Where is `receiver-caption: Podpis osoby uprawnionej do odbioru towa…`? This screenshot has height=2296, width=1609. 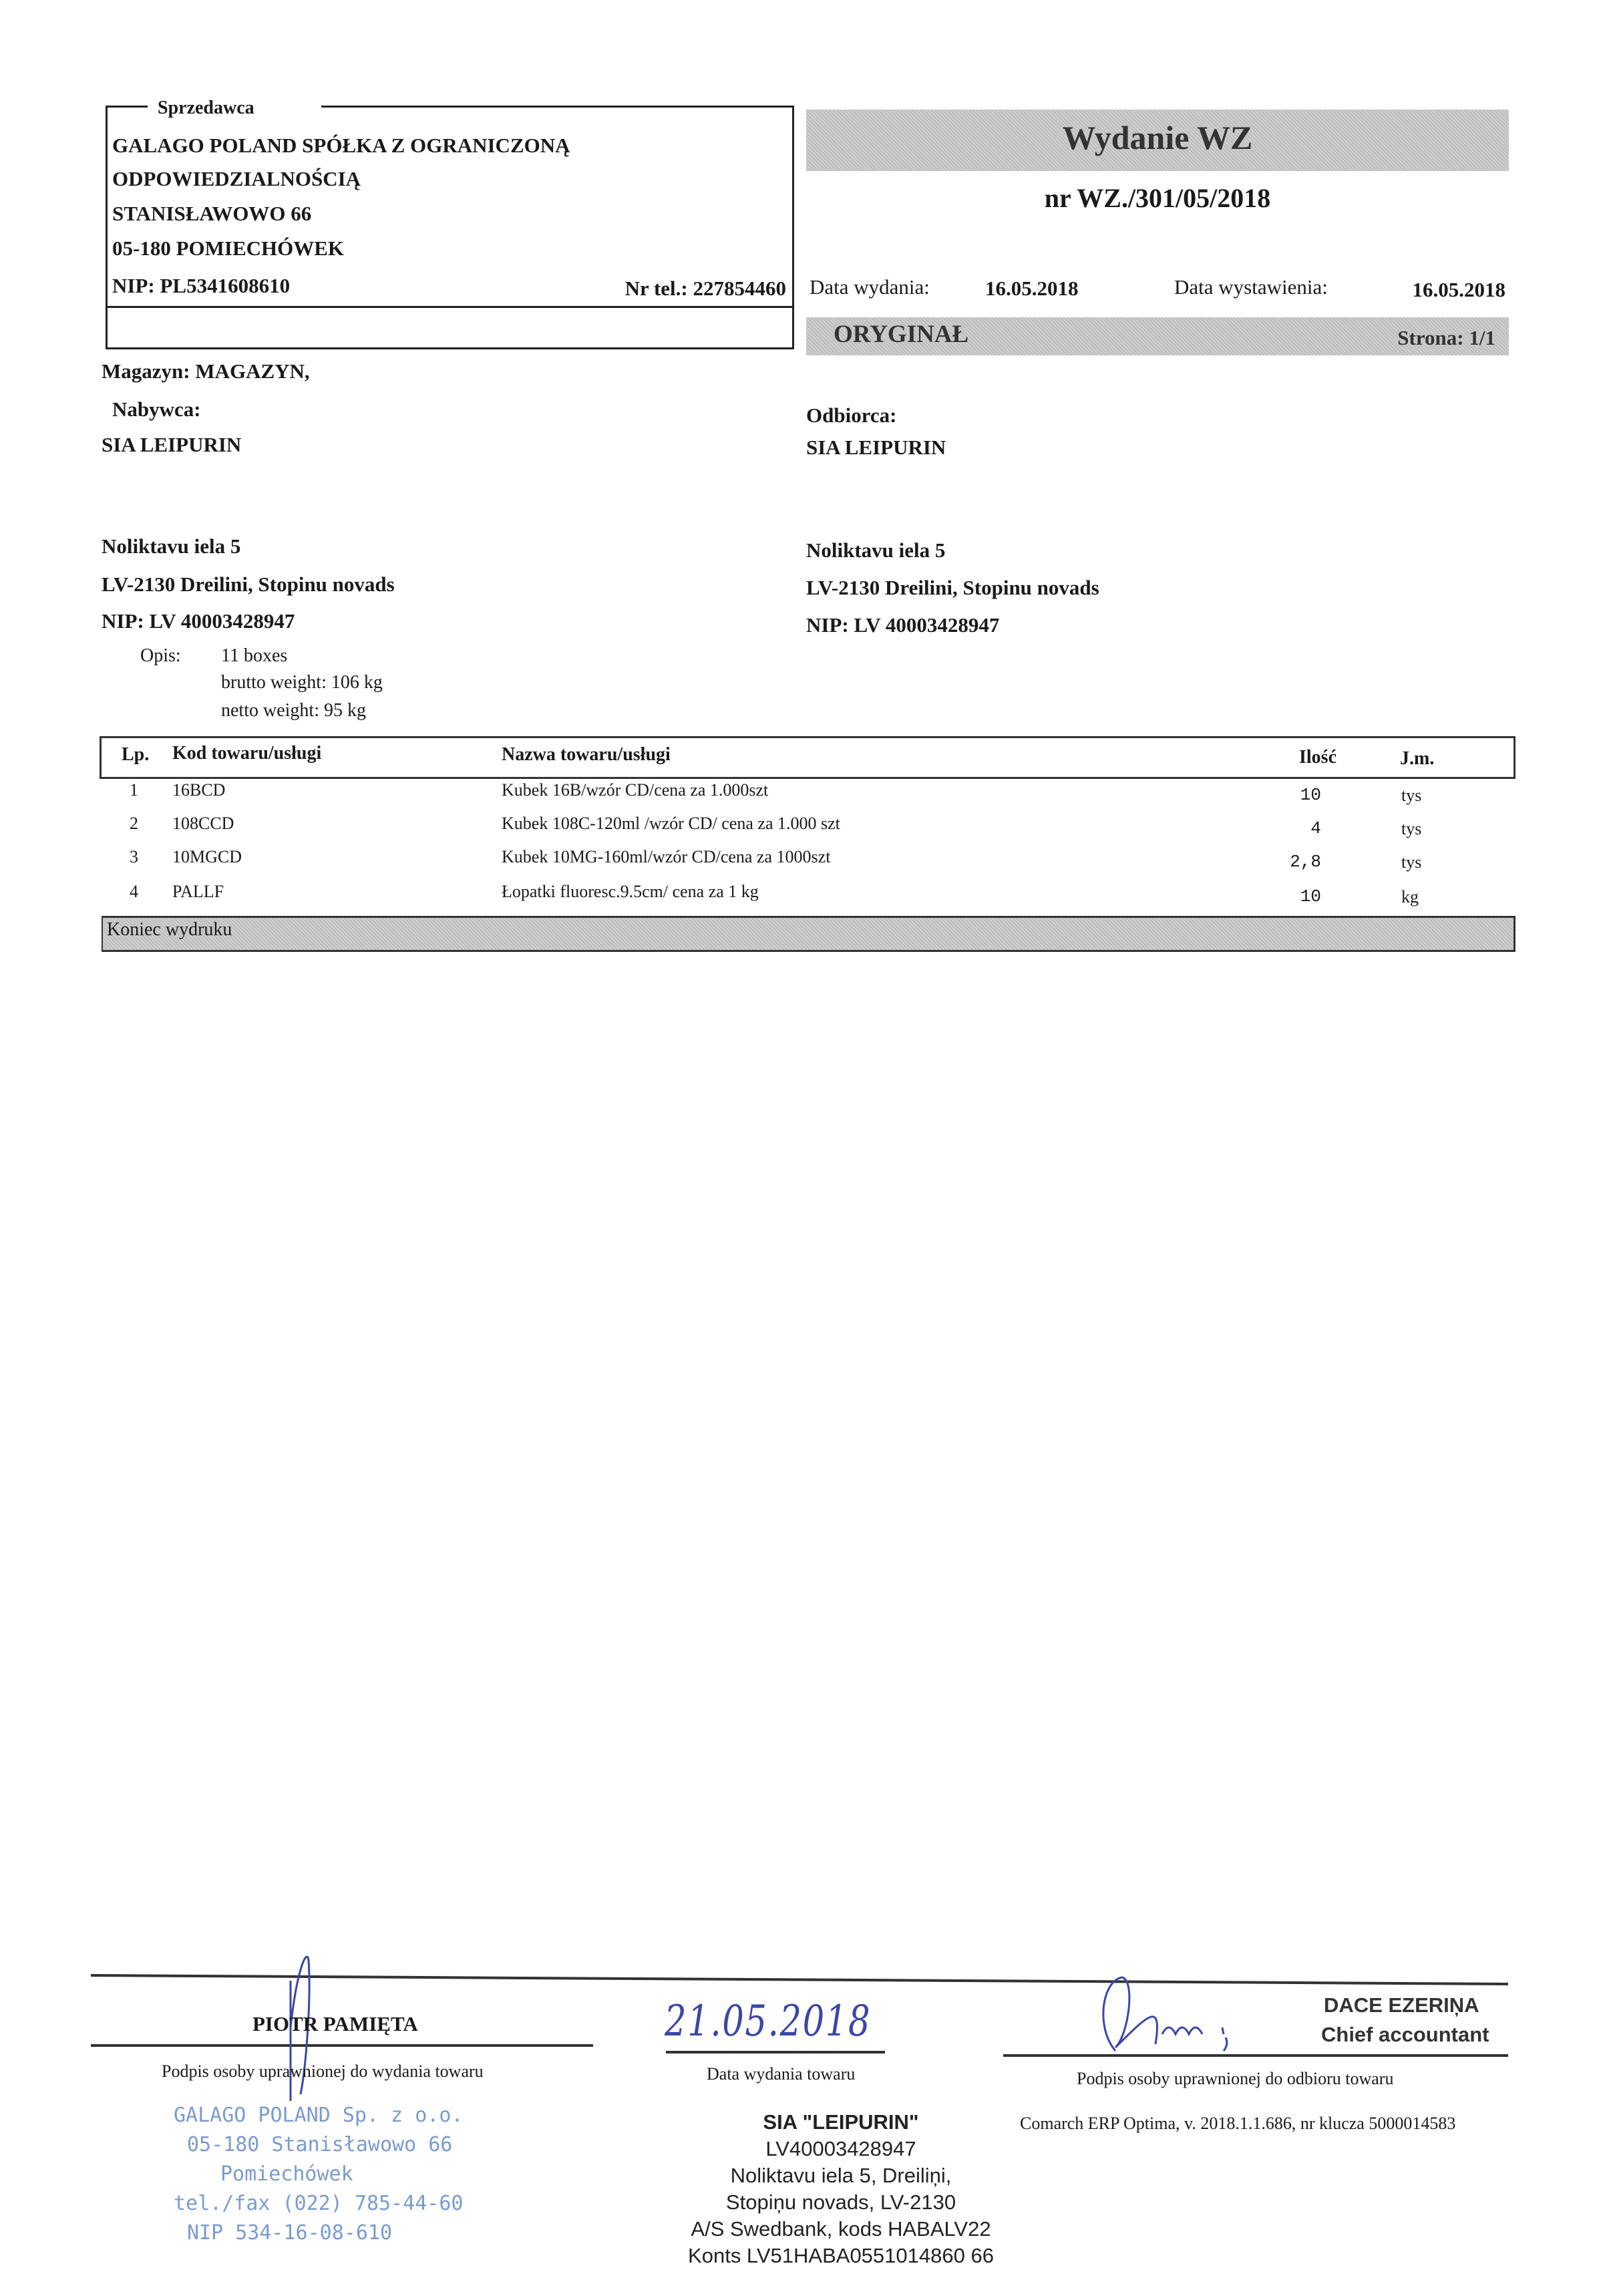 receiver-caption: Podpis osoby uprawnionej do odbioru towa… is located at coordinates (1235, 2078).